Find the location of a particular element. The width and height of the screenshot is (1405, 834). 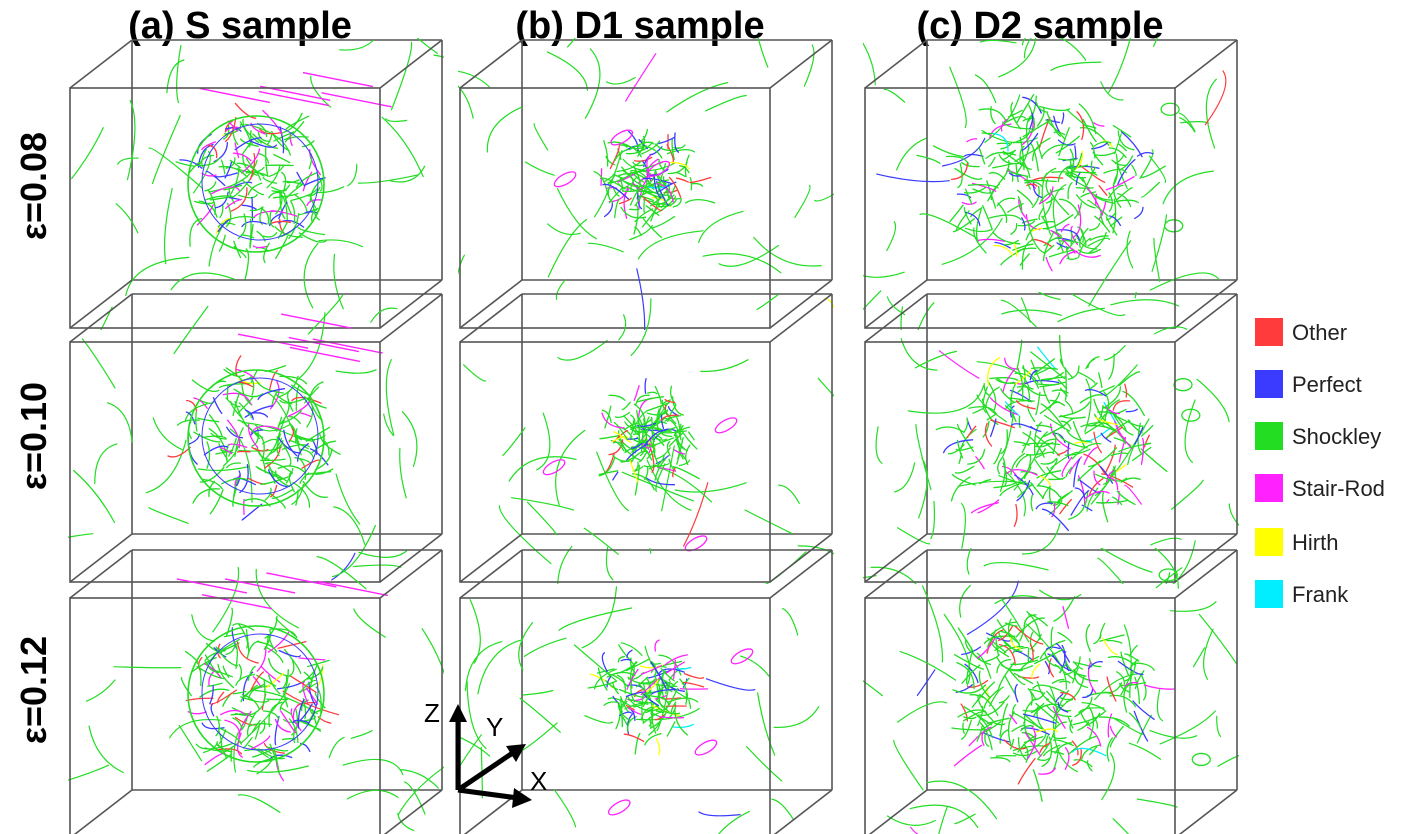

row-label-0-10: ε=0.10 is located at coordinates (33, 436).